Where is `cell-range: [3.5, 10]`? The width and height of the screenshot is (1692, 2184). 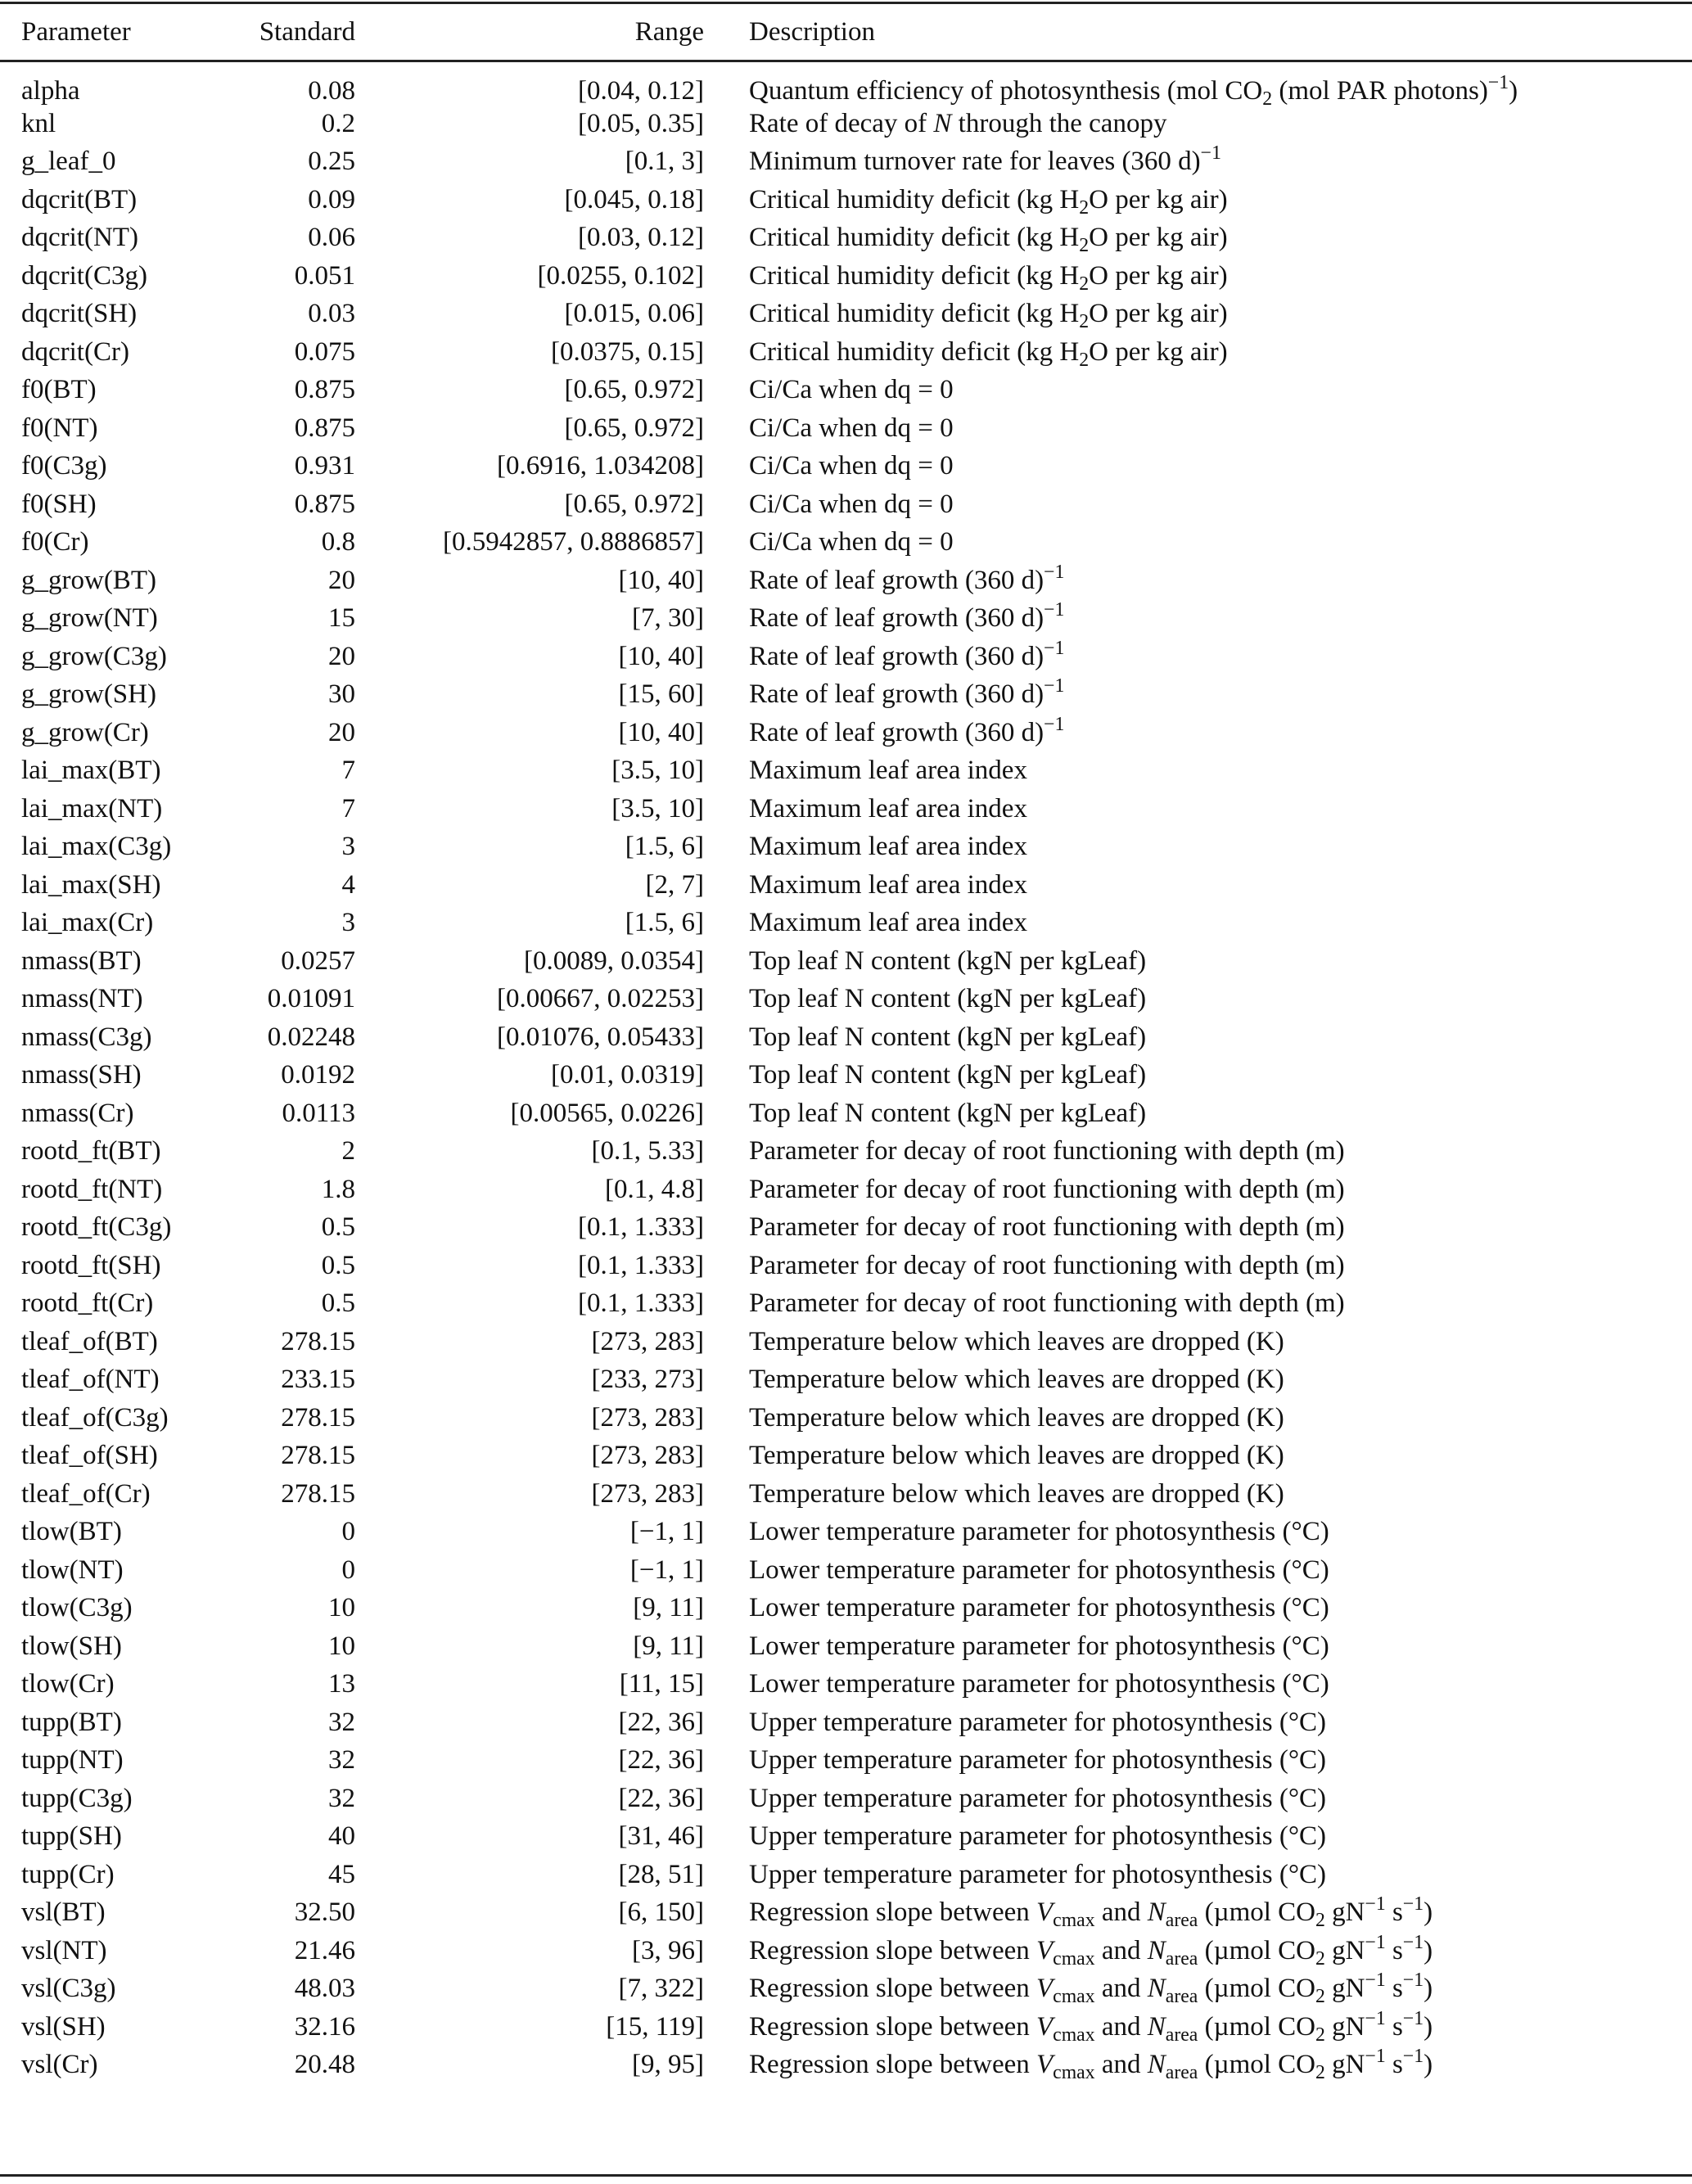 cell-range: [3.5, 10] is located at coordinates (657, 808).